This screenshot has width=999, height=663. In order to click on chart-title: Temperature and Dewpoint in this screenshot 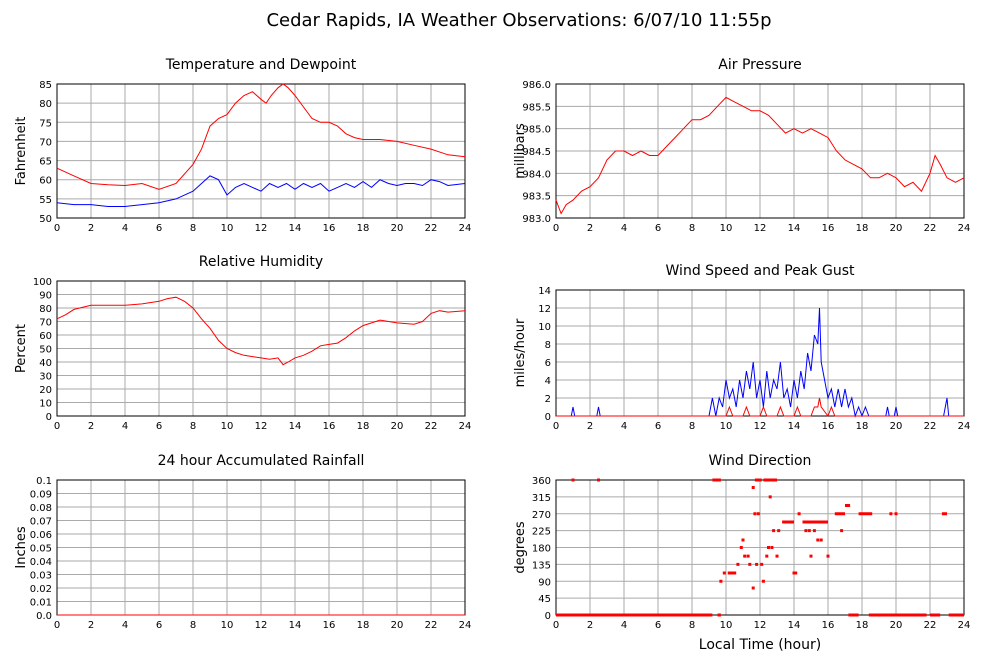, I will do `click(261, 65)`.